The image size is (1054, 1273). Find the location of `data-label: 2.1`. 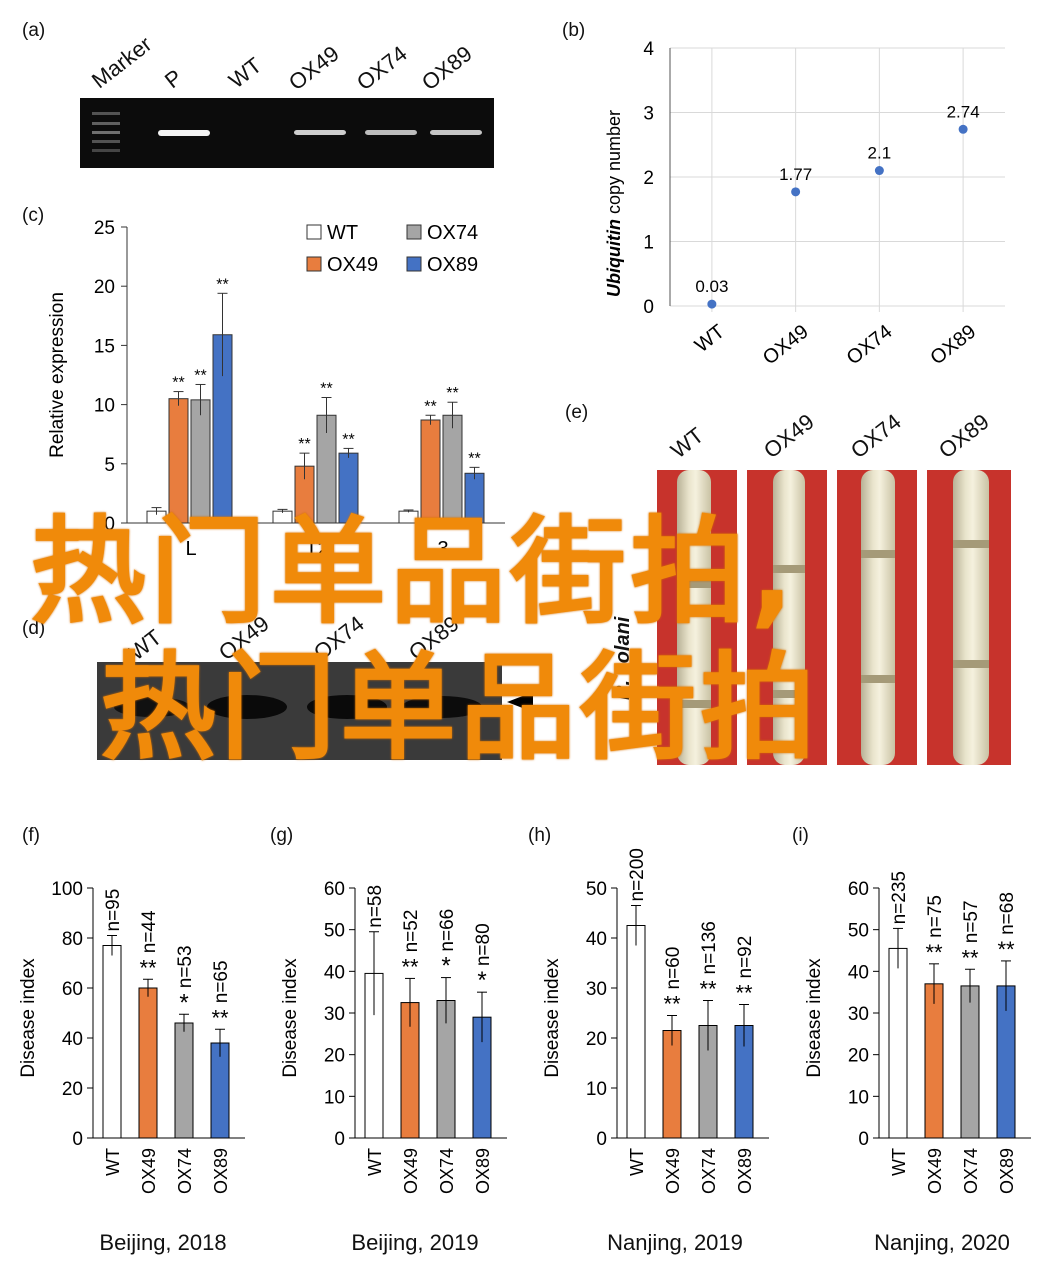

data-label: 2.1 is located at coordinates (880, 153).